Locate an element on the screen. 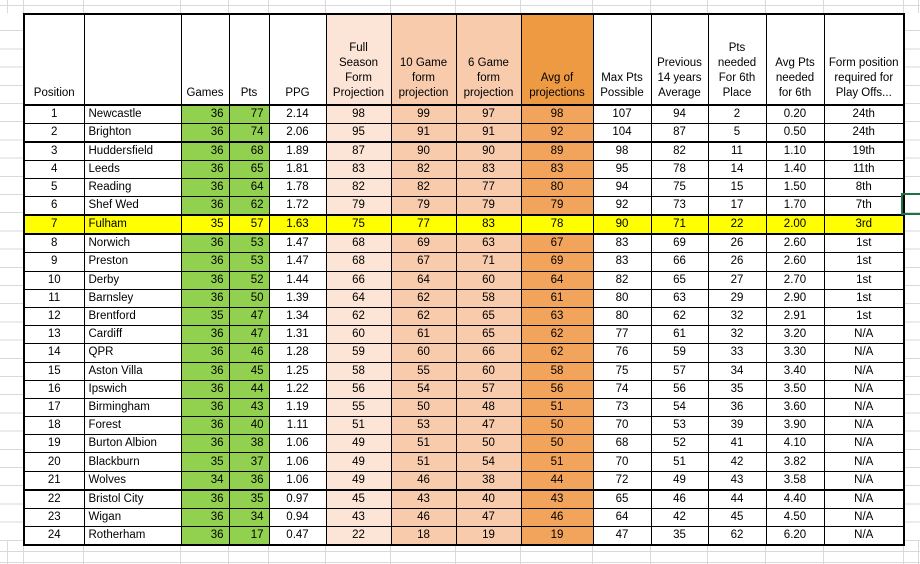 The width and height of the screenshot is (920, 564). cell-team: Barnsley is located at coordinates (132, 298).